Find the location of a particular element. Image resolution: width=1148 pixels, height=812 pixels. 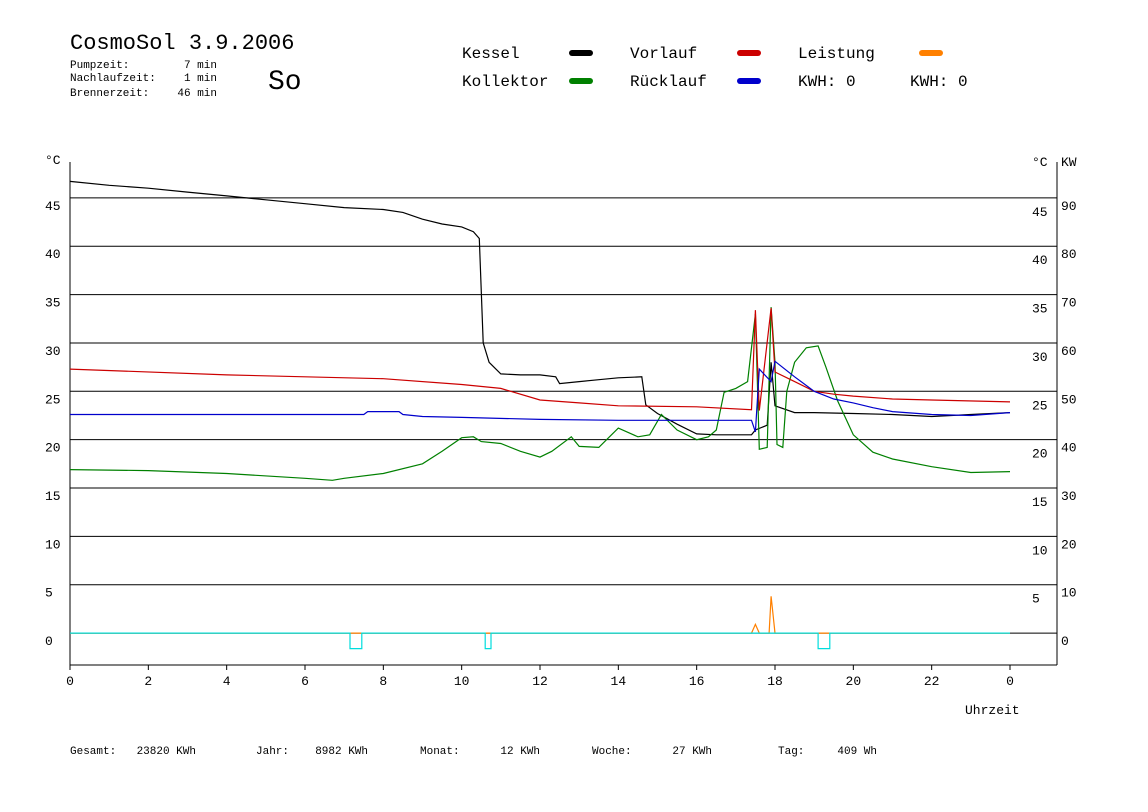

footer-value: 409 Wh is located at coordinates (857, 752).